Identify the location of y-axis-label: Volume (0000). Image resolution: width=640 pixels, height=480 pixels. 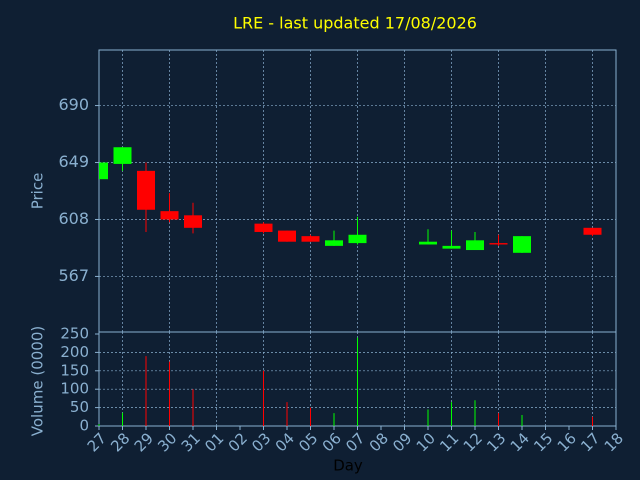
(38, 381).